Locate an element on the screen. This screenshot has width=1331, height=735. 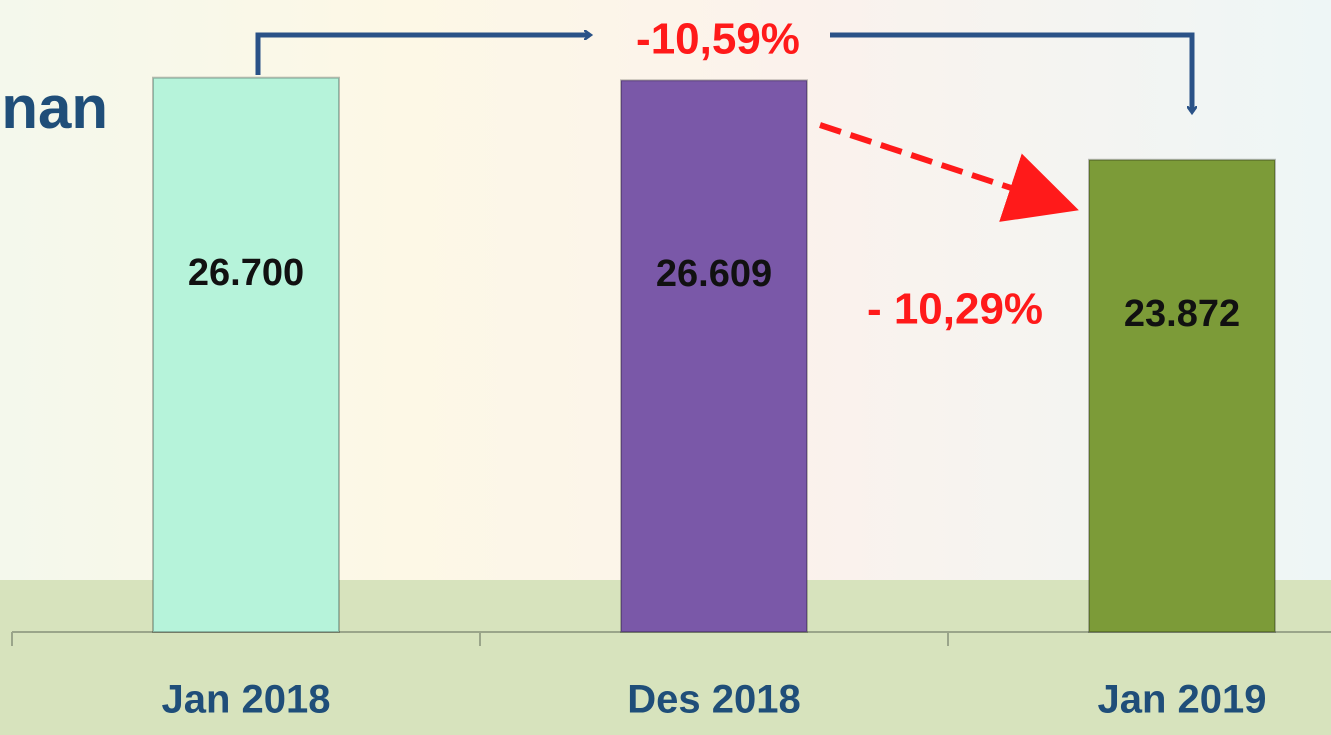
annotation: -10,59% is located at coordinates (718, 39).